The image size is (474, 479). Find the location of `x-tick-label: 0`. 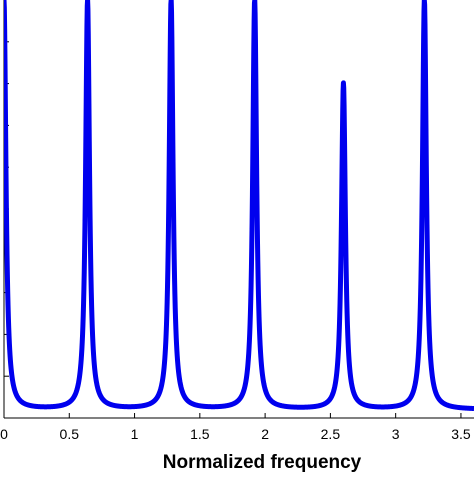

x-tick-label: 0 is located at coordinates (4, 434).